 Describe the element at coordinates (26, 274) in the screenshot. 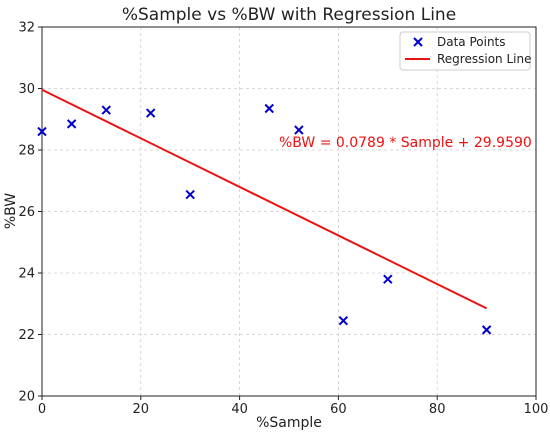

I see `y-tick-label: 24` at that location.